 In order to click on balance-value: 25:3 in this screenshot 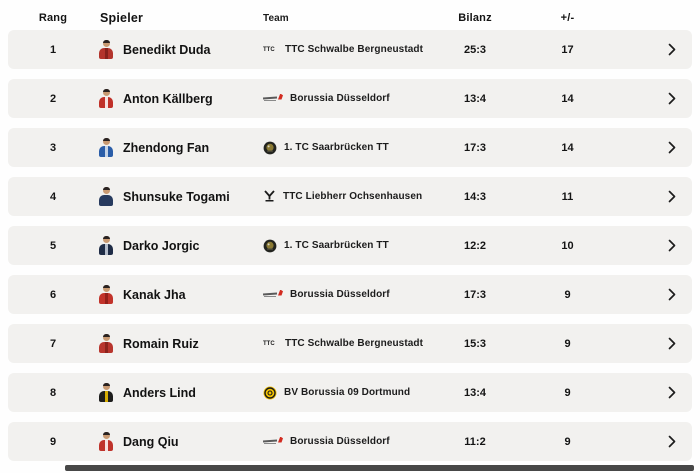, I will do `click(475, 49)`.